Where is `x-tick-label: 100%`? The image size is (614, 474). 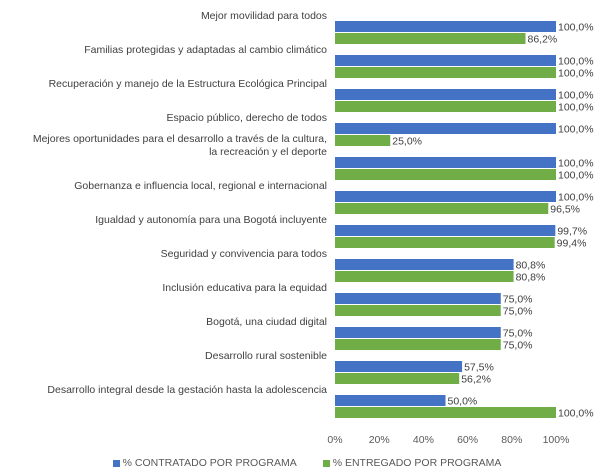 x-tick-label: 100% is located at coordinates (556, 440).